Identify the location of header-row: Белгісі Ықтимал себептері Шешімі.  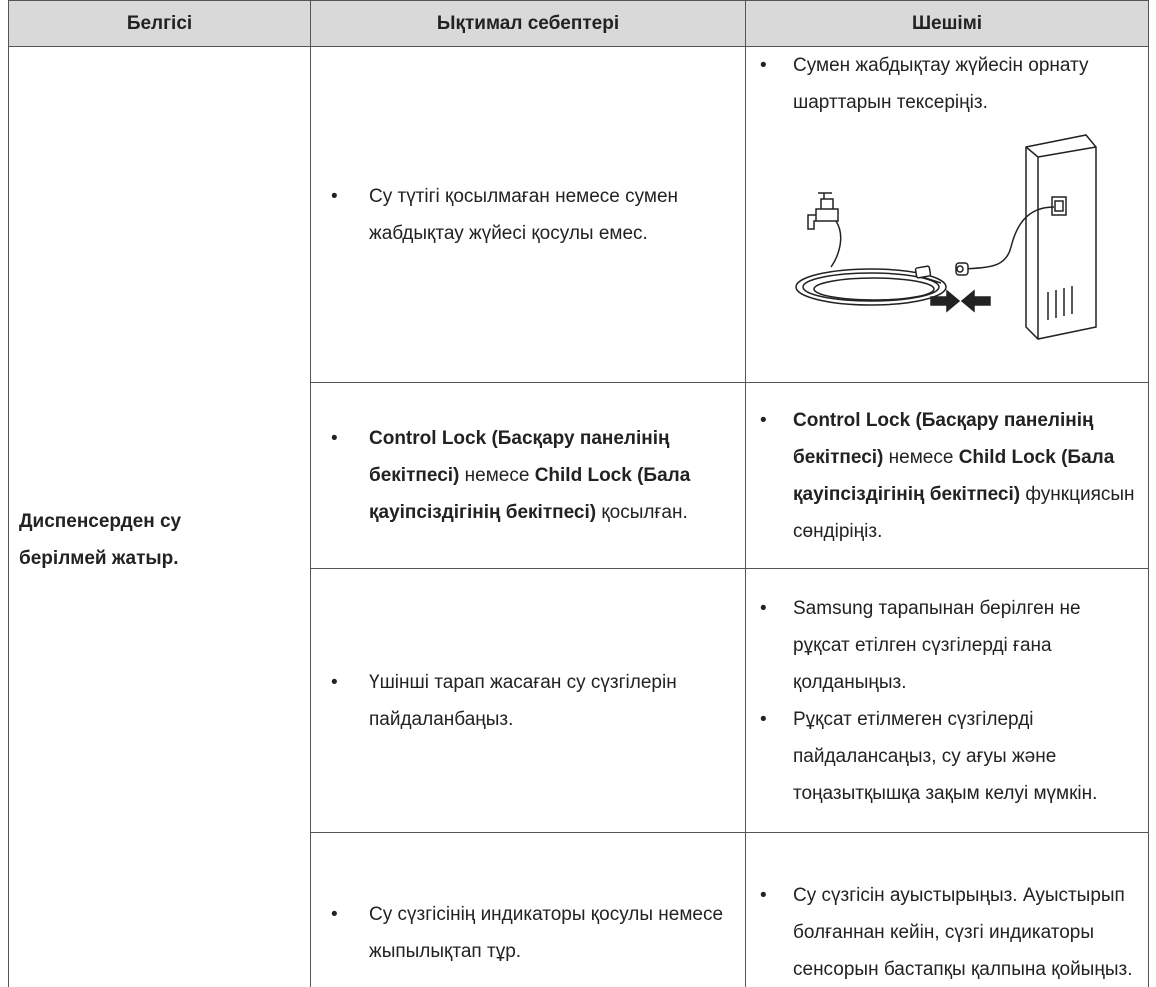
(578, 23).